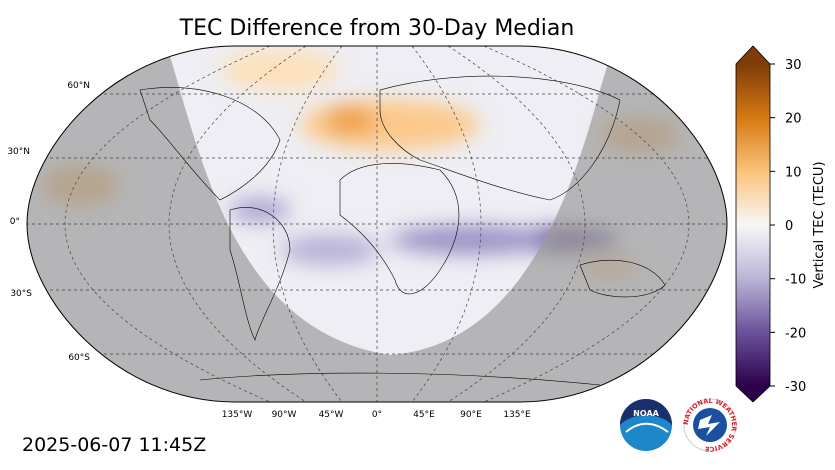  Describe the element at coordinates (710, 425) in the screenshot. I see `nws-logo: NATIONAL WEATHER SERVICE` at that location.